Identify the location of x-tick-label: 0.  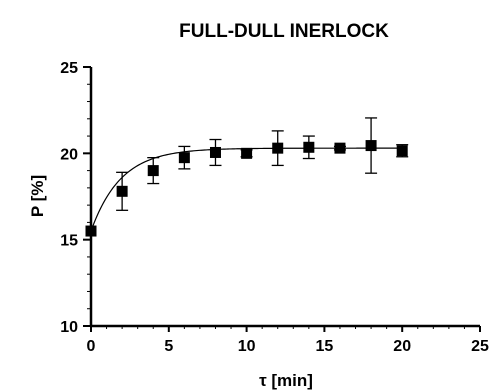
(91, 346).